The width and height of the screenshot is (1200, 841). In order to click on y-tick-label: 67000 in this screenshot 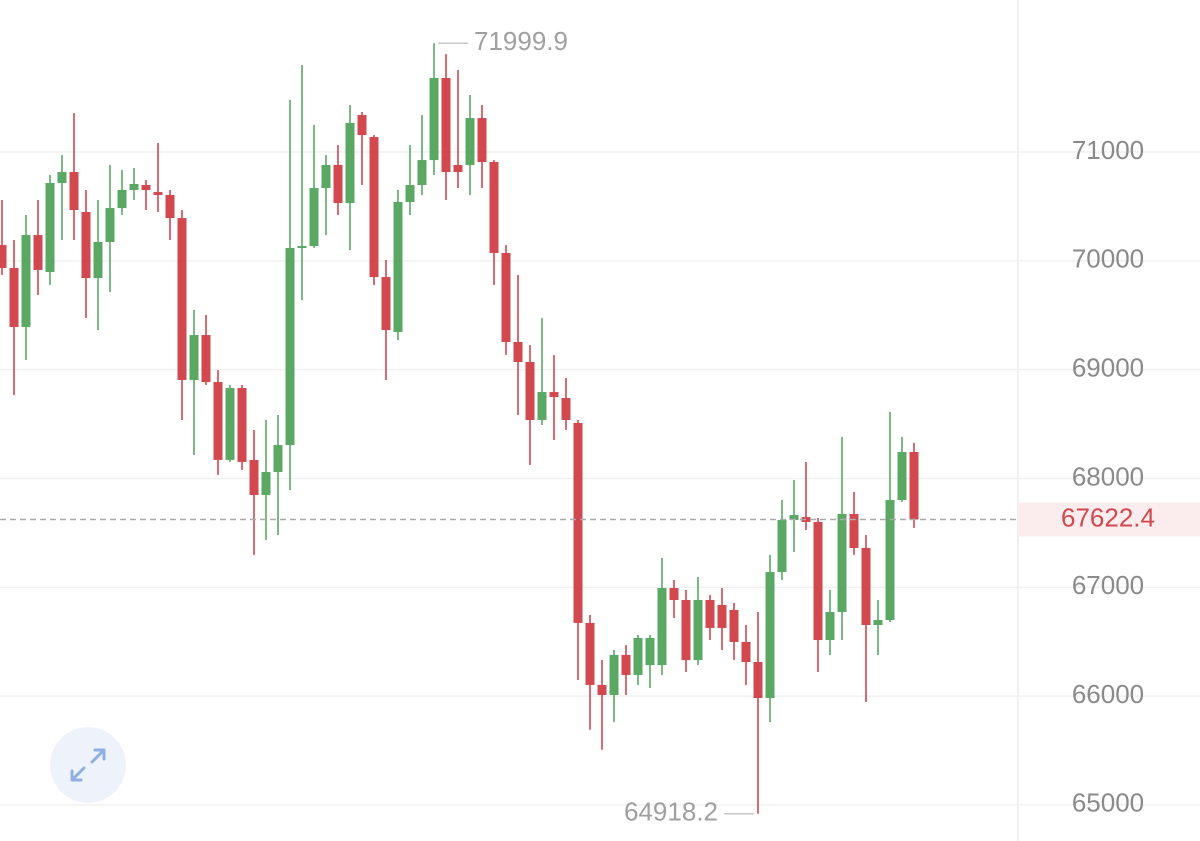, I will do `click(1108, 585)`.